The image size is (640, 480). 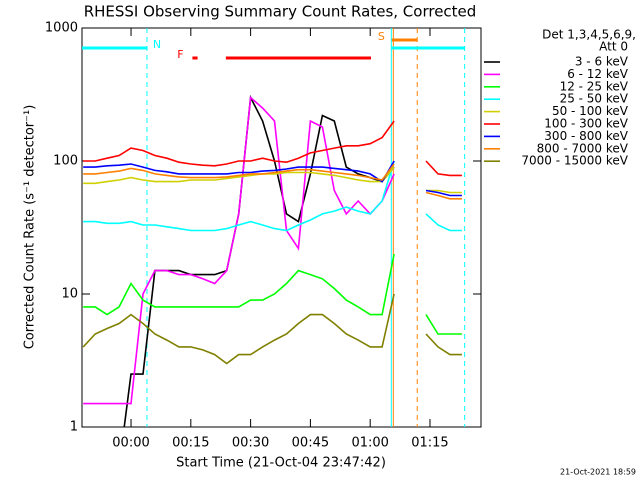 What do you see at coordinates (598, 74) in the screenshot?
I see `legend-label: 6 - 12 keV` at bounding box center [598, 74].